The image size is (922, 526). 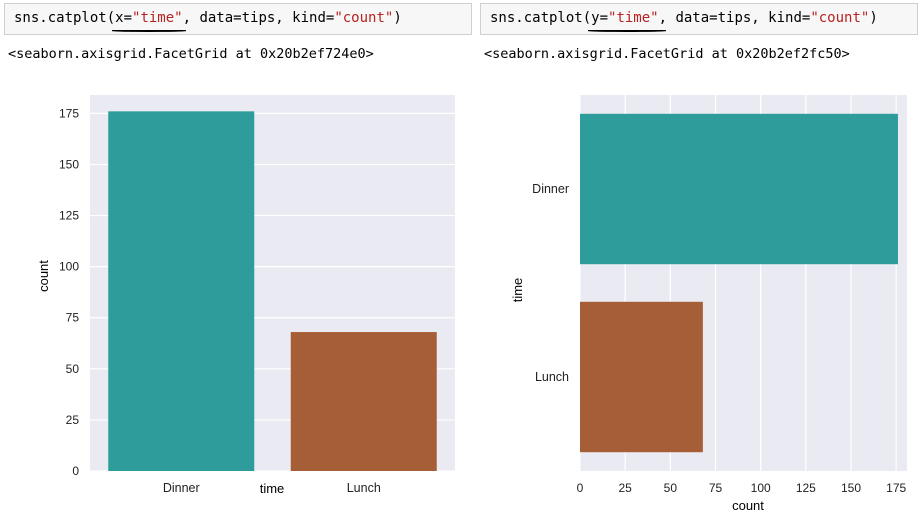 What do you see at coordinates (272, 488) in the screenshot?
I see `x-axis-label: time` at bounding box center [272, 488].